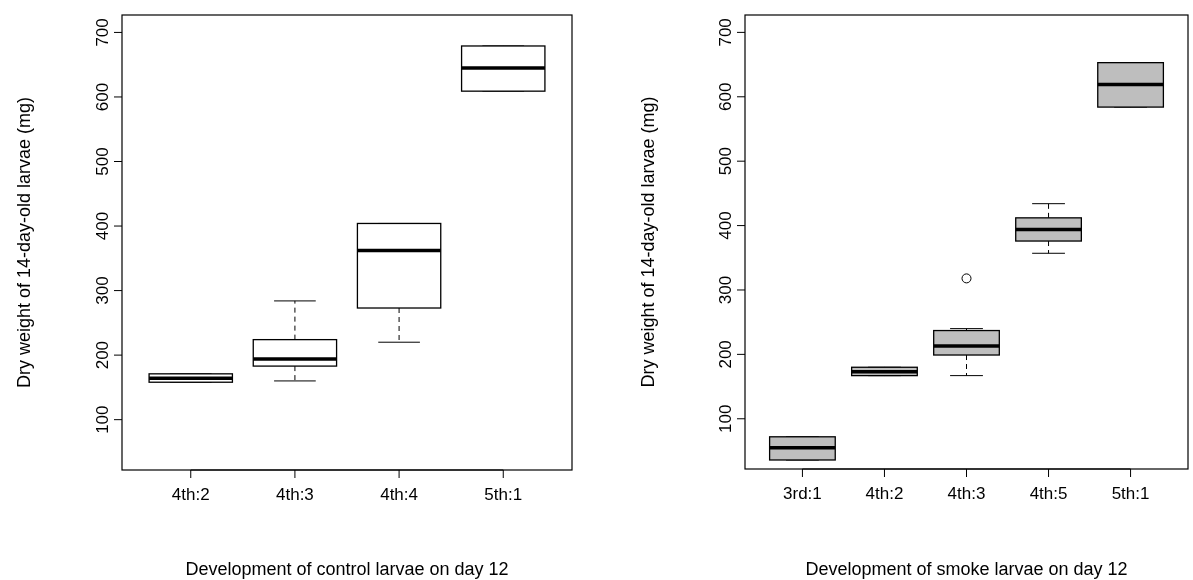 The image size is (1193, 580). What do you see at coordinates (1048, 493) in the screenshot?
I see `x-tick-label: 4th:5` at bounding box center [1048, 493].